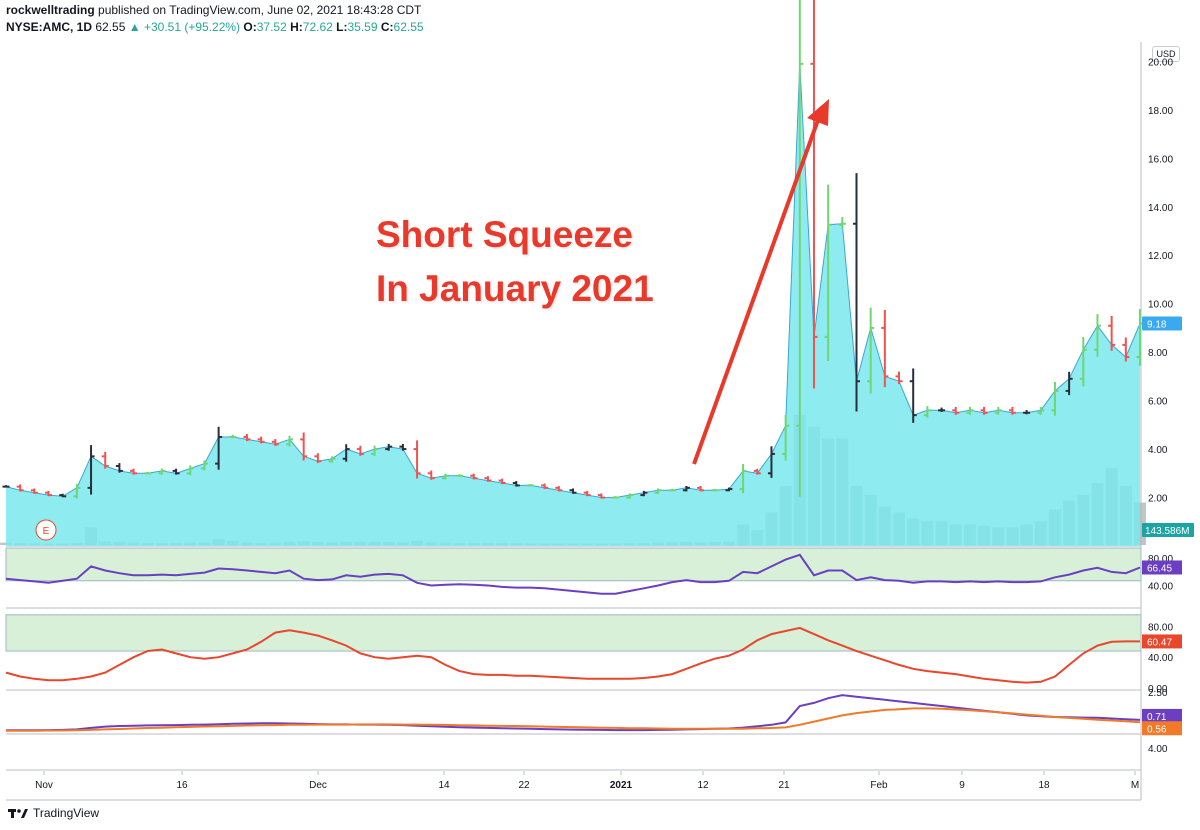  Describe the element at coordinates (1158, 450) in the screenshot. I see `y-tick-label: 4.00` at that location.